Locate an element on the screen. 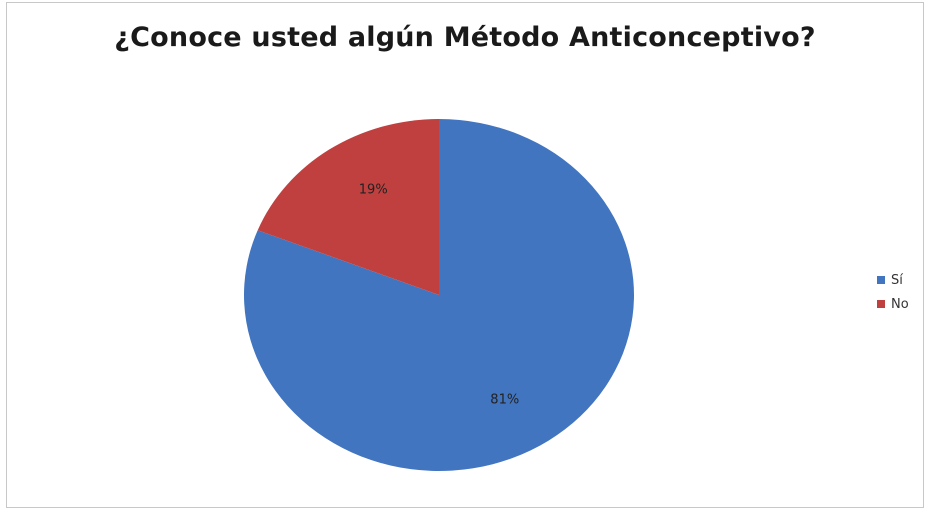 This screenshot has height=514, width=930. legend-item-si: Sí is located at coordinates (893, 280).